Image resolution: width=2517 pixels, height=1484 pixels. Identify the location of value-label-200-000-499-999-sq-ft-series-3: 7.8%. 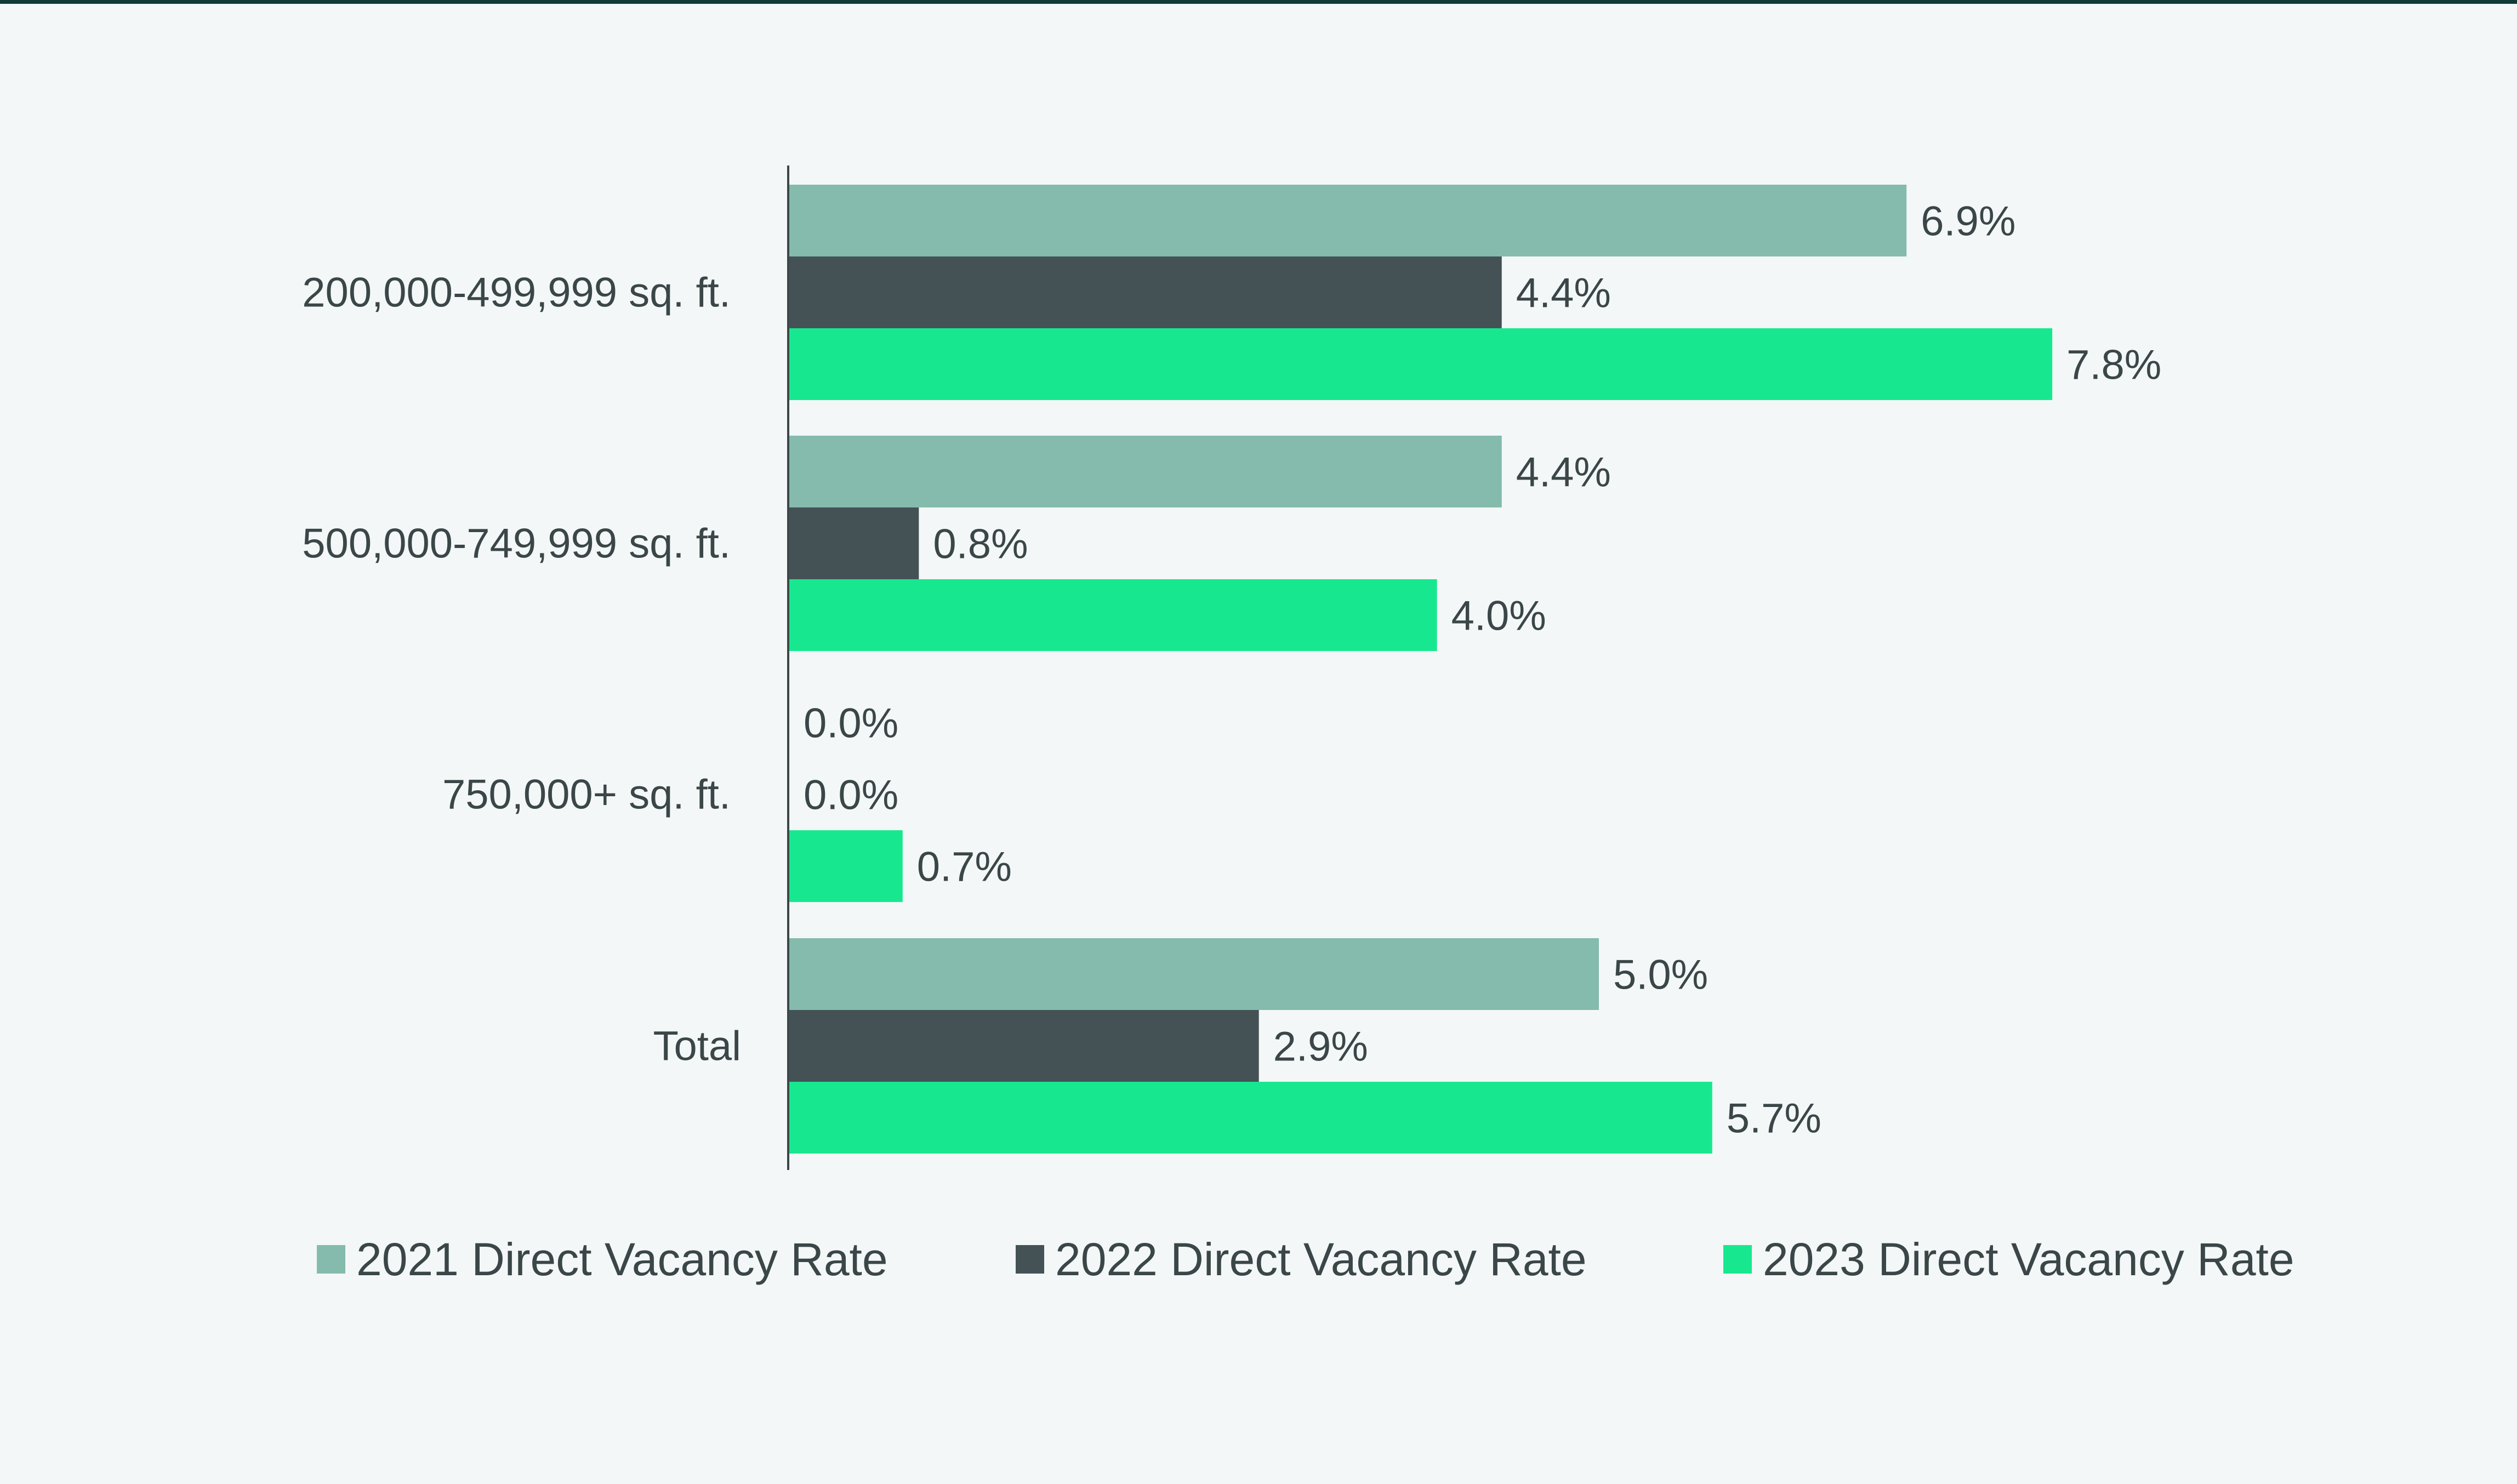
(2113, 365).